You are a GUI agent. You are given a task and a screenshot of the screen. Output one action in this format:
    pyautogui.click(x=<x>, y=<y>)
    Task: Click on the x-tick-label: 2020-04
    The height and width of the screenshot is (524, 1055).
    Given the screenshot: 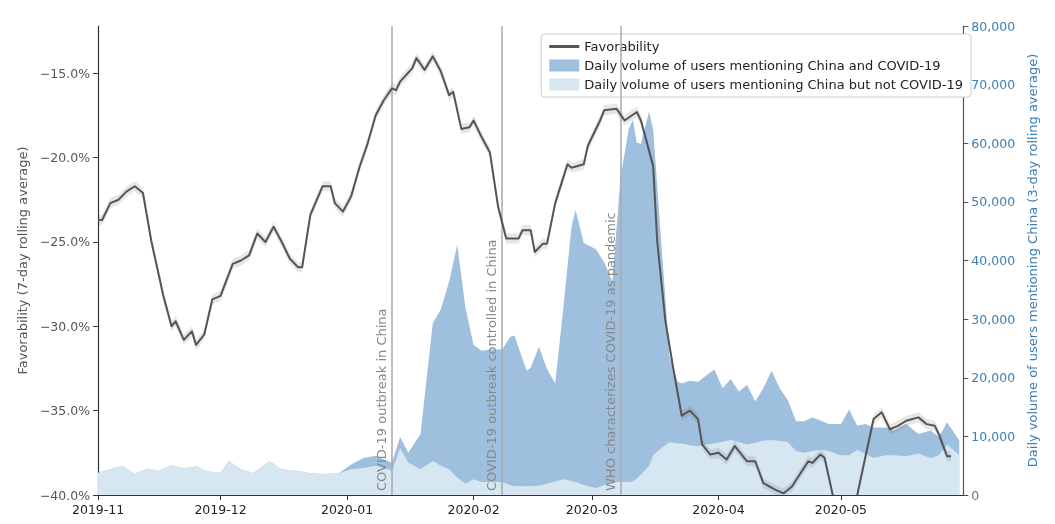 What is the action you would take?
    pyautogui.click(x=718, y=509)
    